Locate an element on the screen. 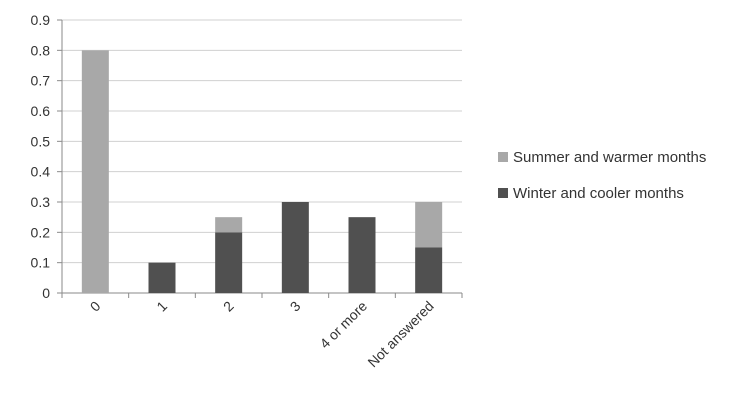 The width and height of the screenshot is (737, 394). y-tick-label: 0.6 is located at coordinates (41, 111).